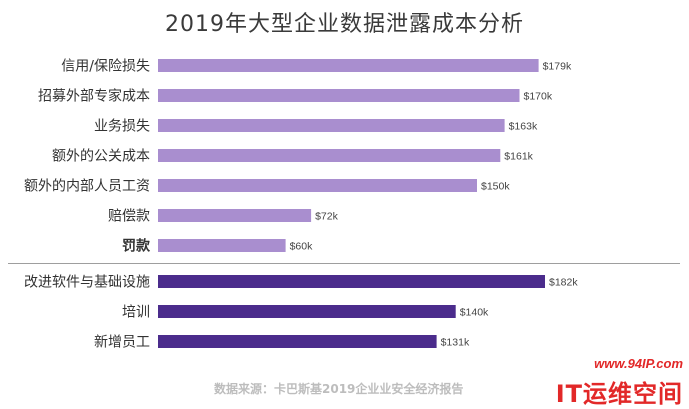 The height and width of the screenshot is (409, 689). I want to click on value-label-3: $161k, so click(518, 157).